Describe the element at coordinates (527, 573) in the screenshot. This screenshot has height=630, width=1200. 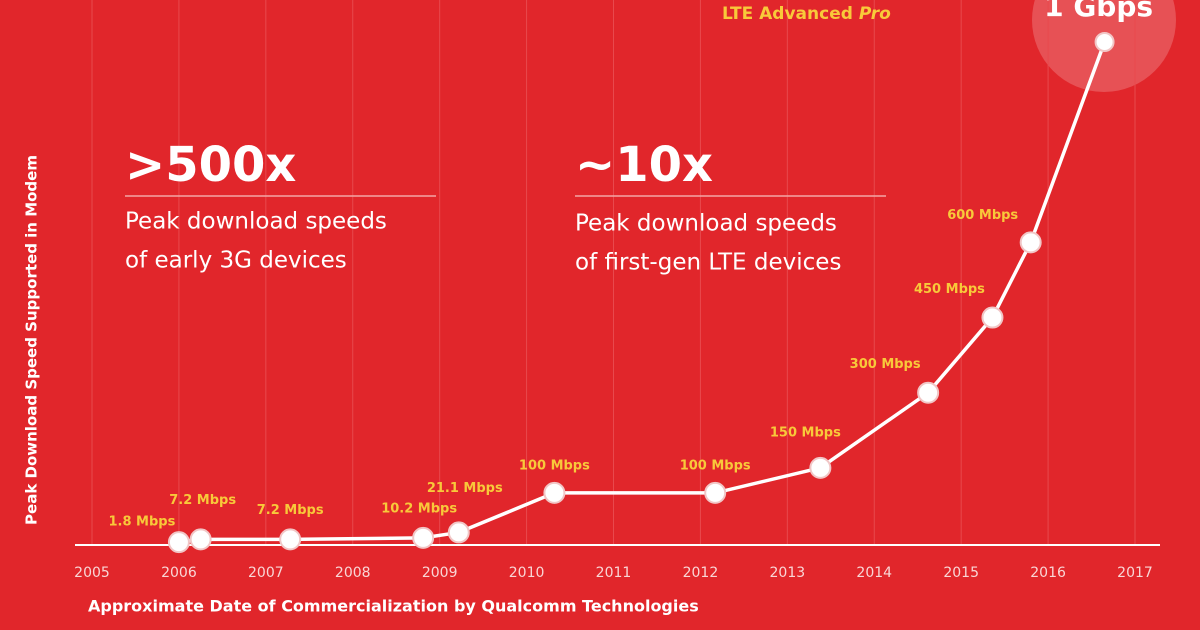
I see `x-tick-label: 2010` at that location.